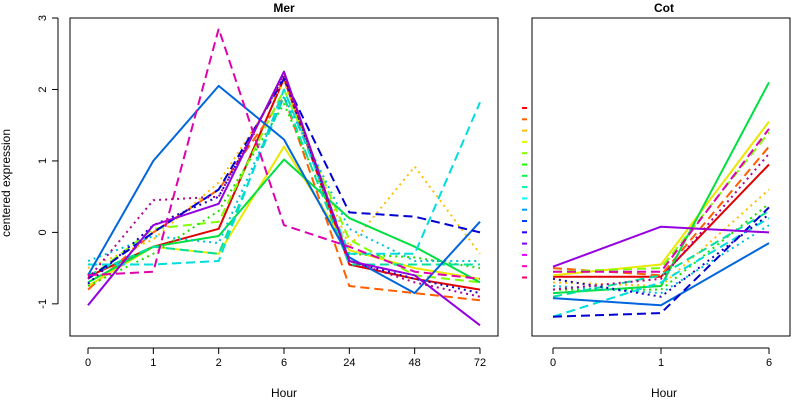 This screenshot has width=800, height=405. I want to click on mer-x-axis-label: Hour, so click(284, 393).